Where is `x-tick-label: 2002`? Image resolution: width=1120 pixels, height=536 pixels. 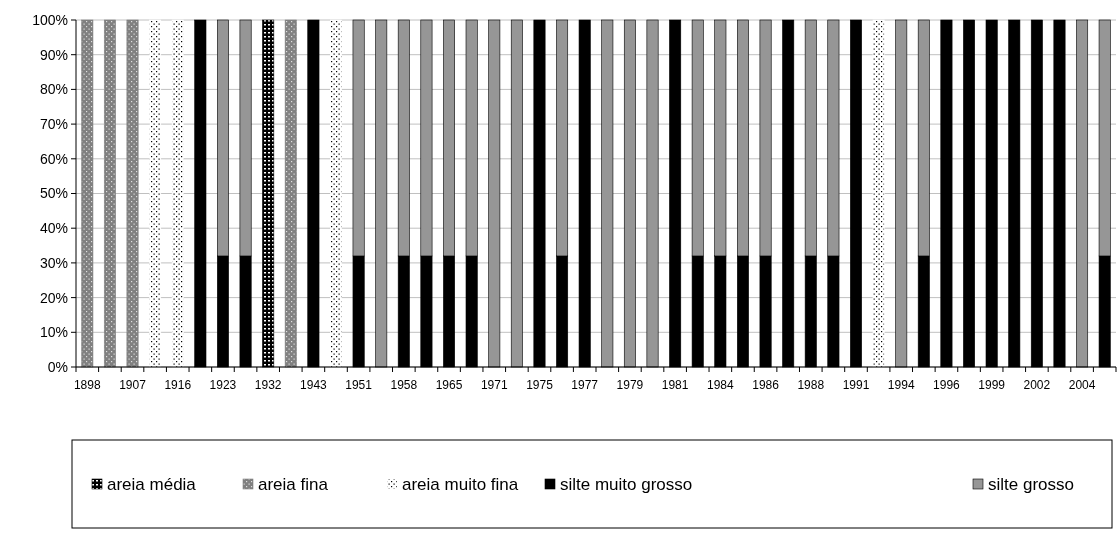
x-tick-label: 2002 is located at coordinates (1037, 385).